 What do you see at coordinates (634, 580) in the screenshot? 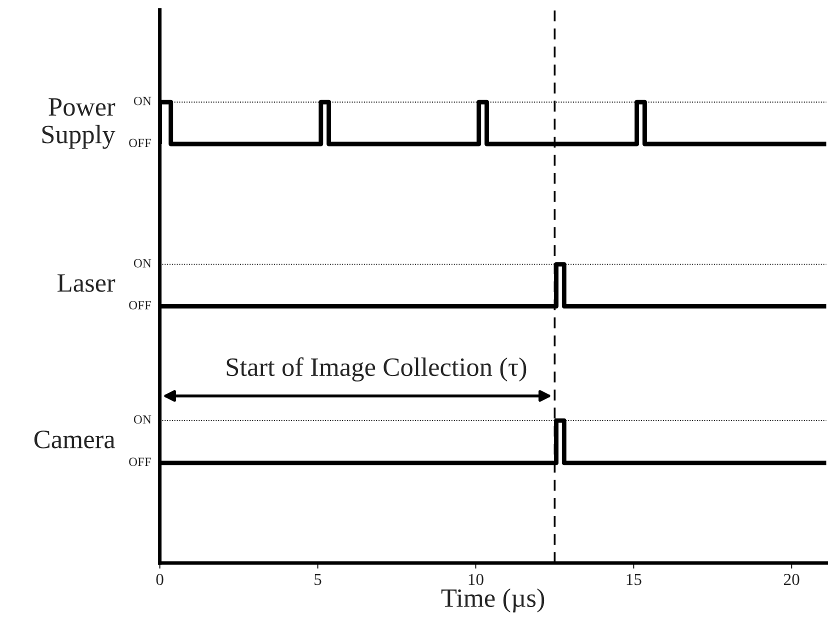
I see `x-tick-label: 15` at bounding box center [634, 580].